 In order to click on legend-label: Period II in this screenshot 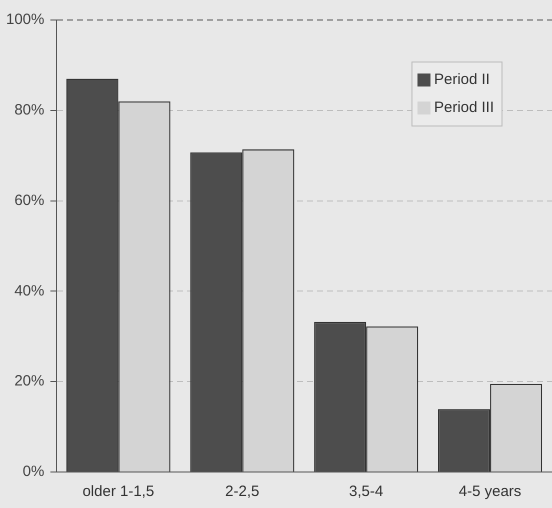, I will do `click(462, 79)`.